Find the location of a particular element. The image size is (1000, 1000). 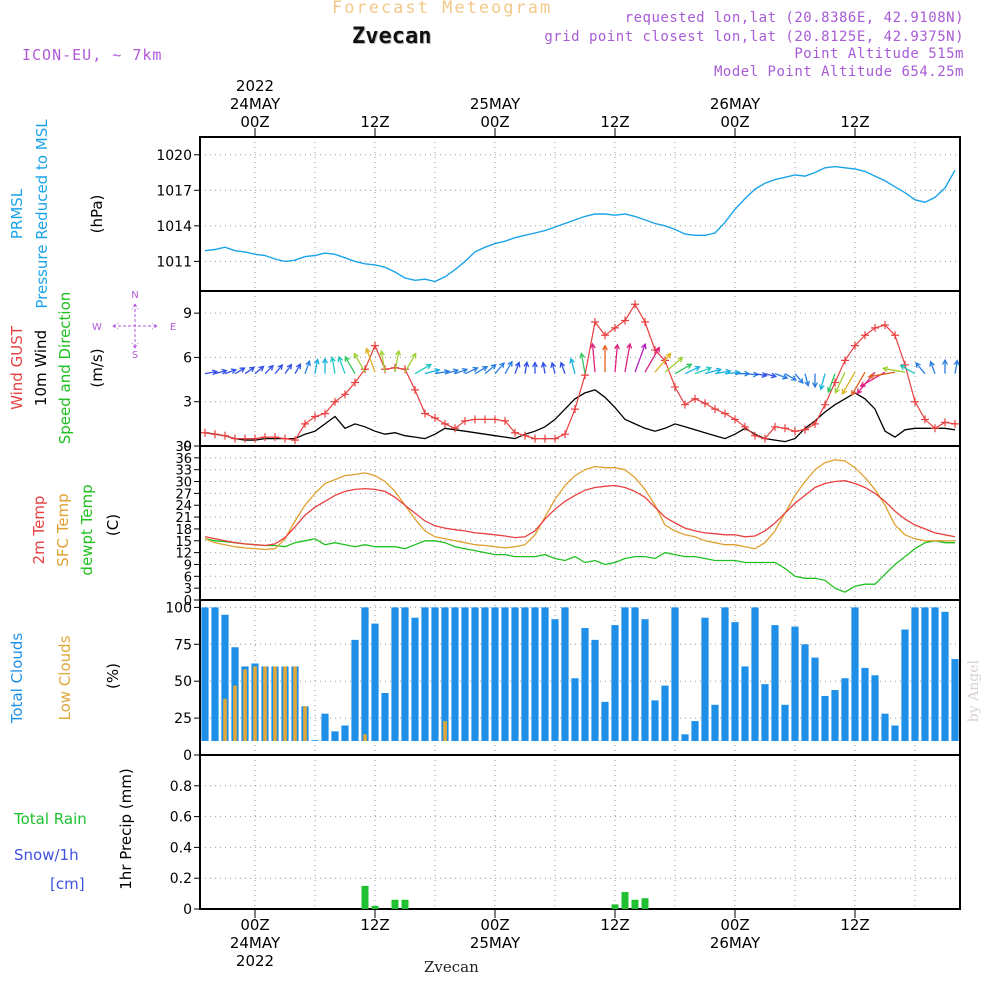

y-tick-label: 100 is located at coordinates (178, 608).